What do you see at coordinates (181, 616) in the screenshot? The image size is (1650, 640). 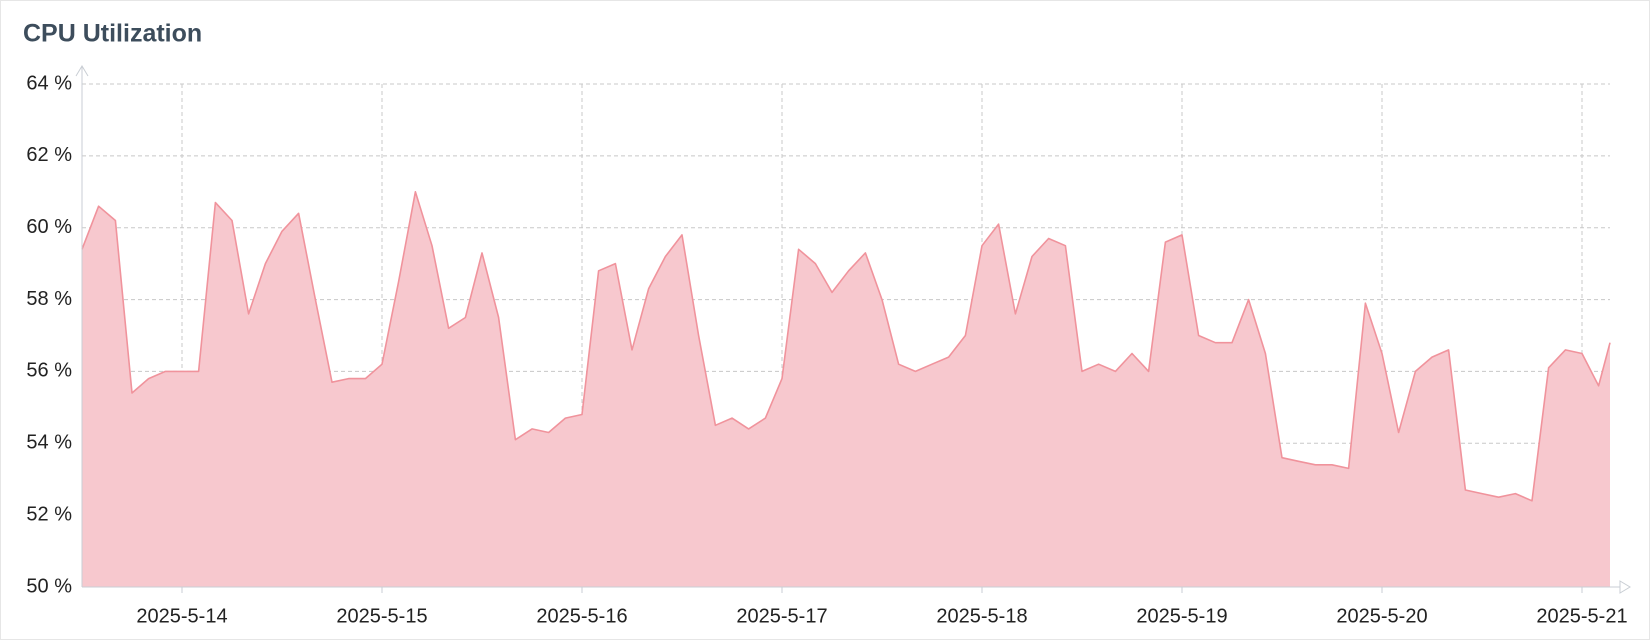 I see `x-tick-label: 2025-5-14` at bounding box center [181, 616].